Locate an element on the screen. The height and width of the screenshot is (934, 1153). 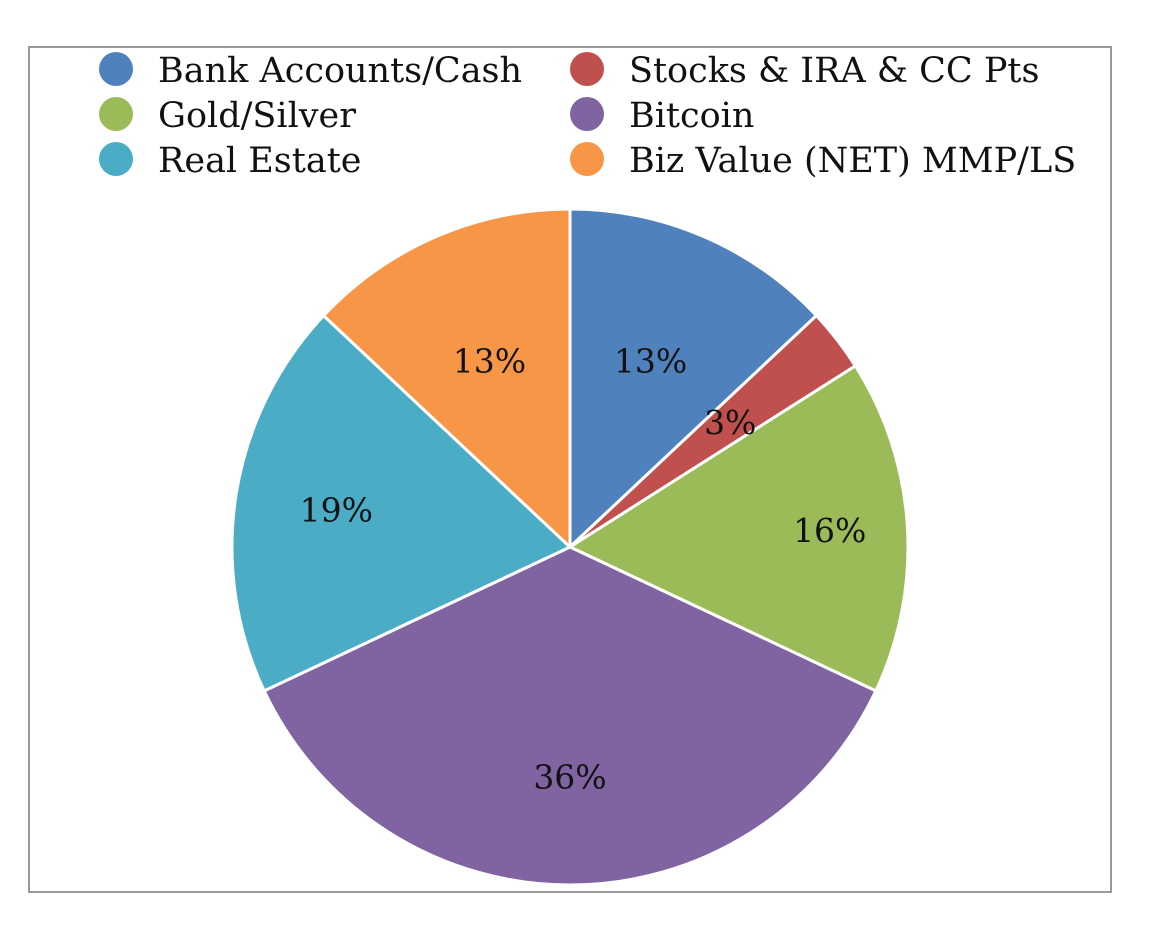
legend-label-bitcoin: Bitcoin is located at coordinates (691, 116).